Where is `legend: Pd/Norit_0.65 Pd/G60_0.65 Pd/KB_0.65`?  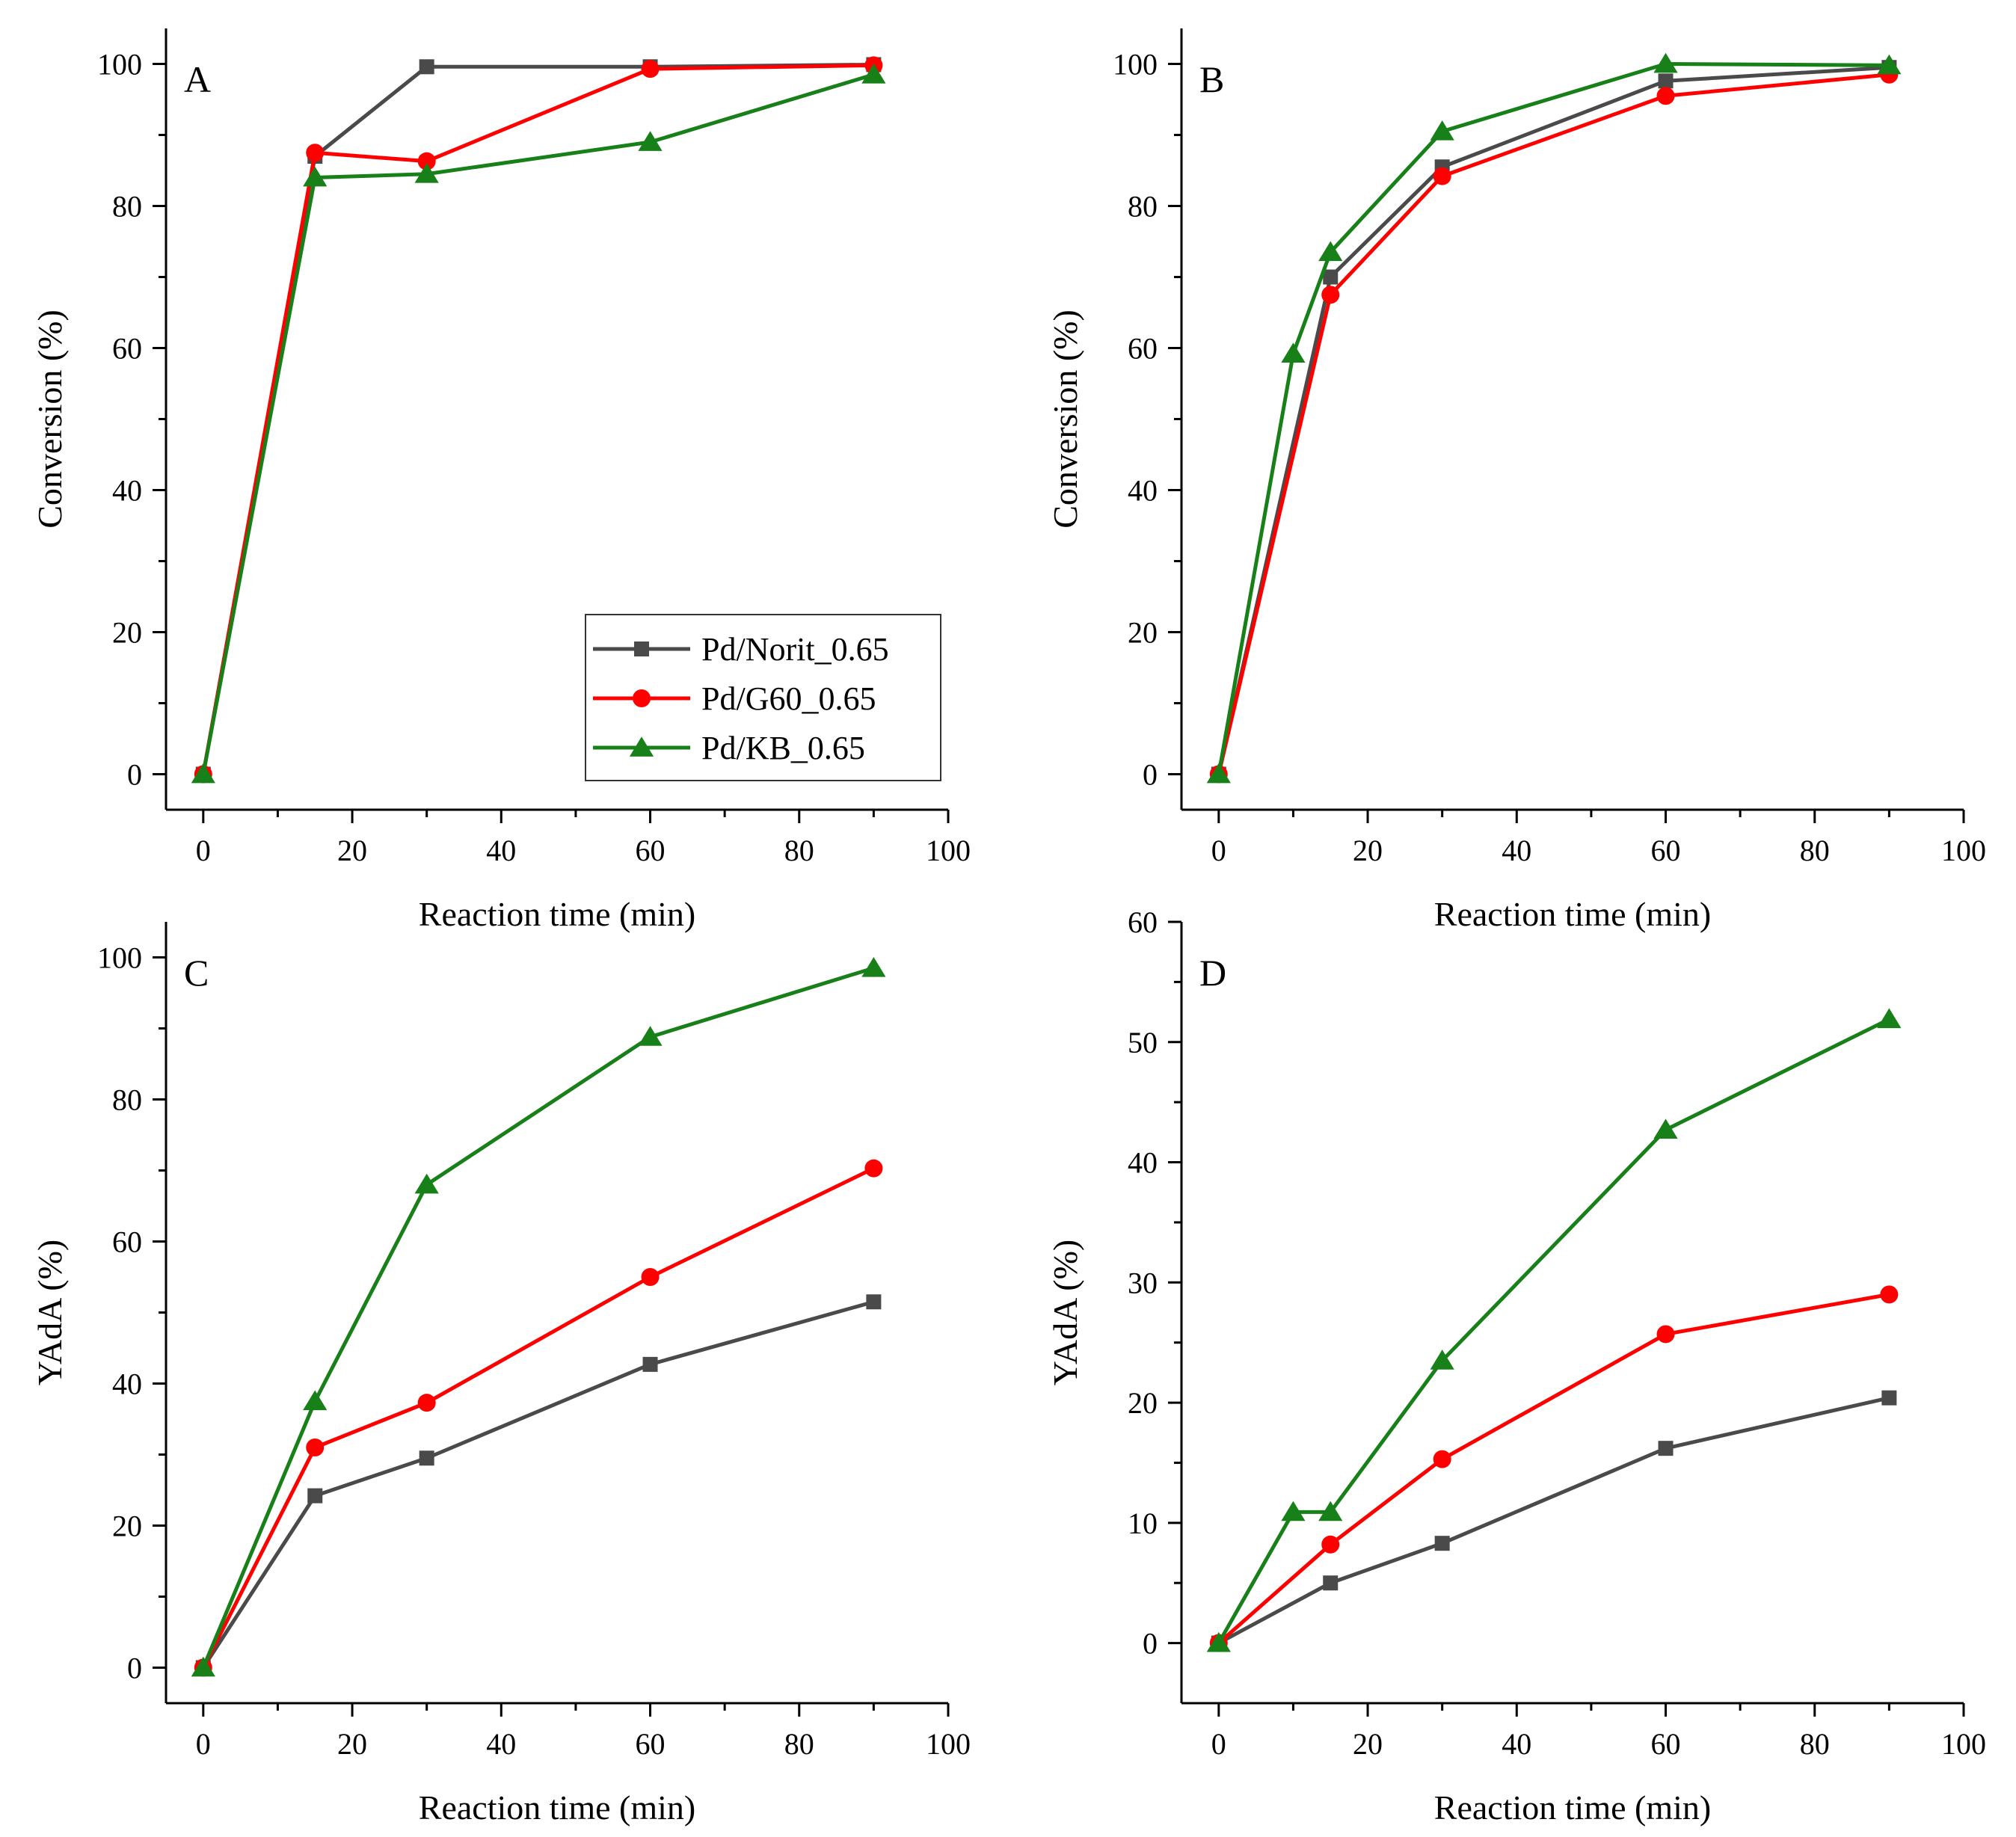
legend: Pd/Norit_0.65 Pd/G60_0.65 Pd/KB_0.65 is located at coordinates (763, 697).